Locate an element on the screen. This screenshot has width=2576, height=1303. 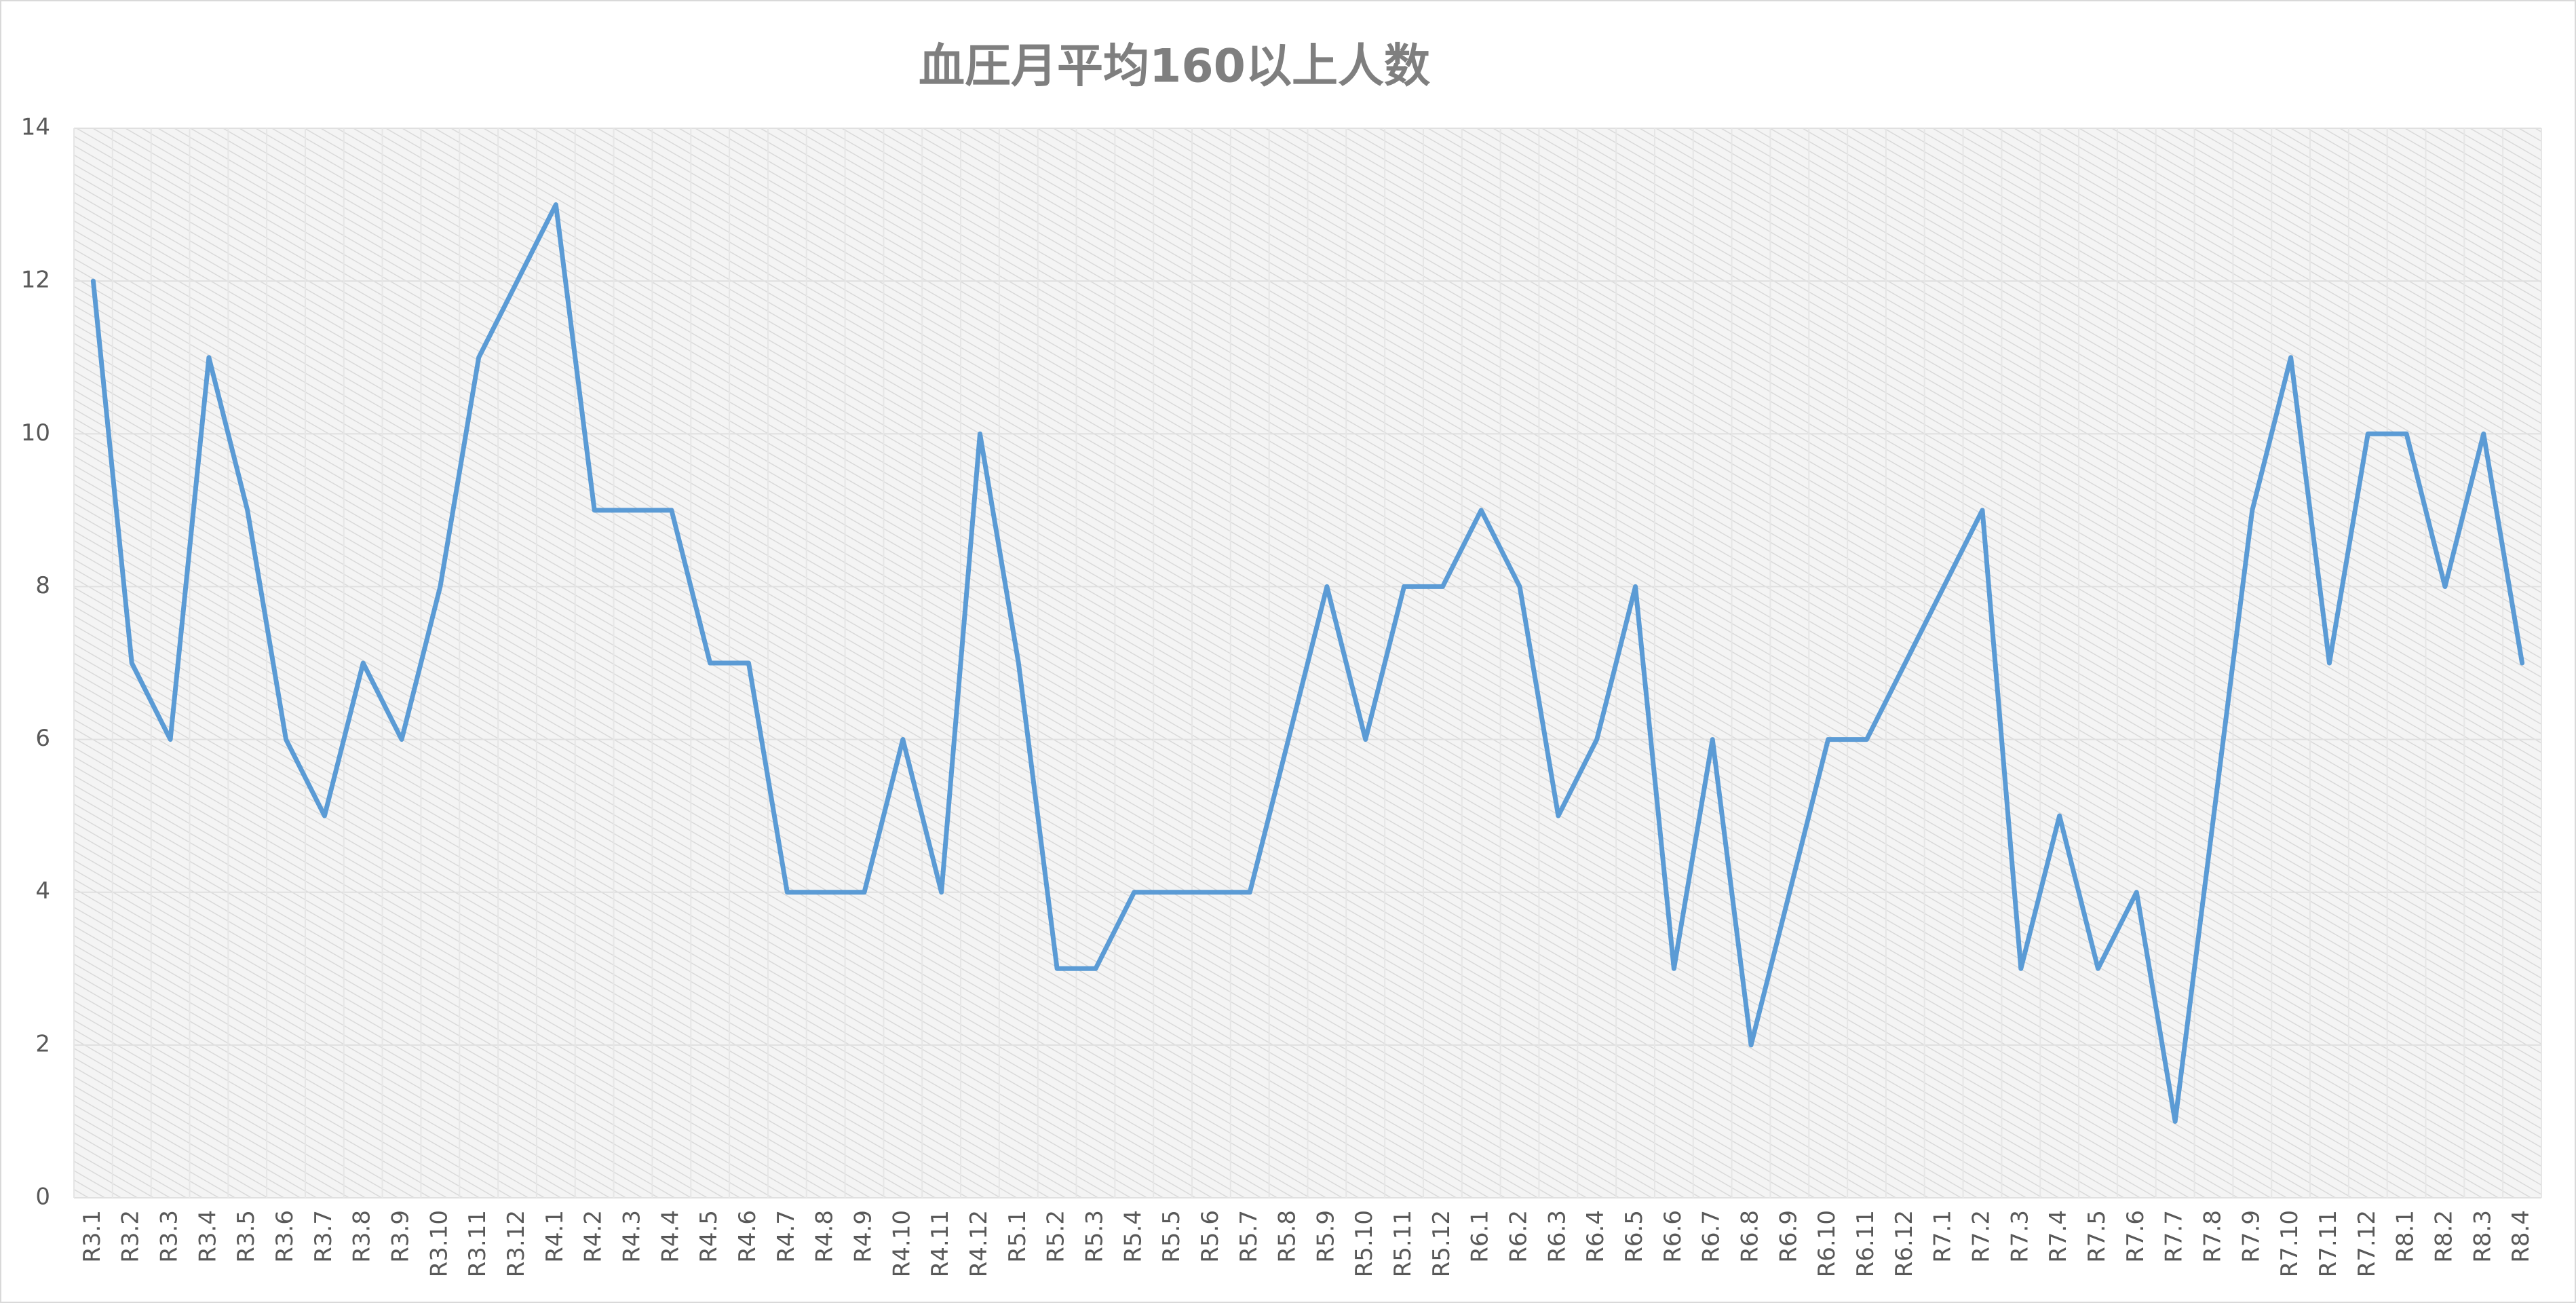
x-tick-label: R7.9 is located at coordinates (2251, 1236).